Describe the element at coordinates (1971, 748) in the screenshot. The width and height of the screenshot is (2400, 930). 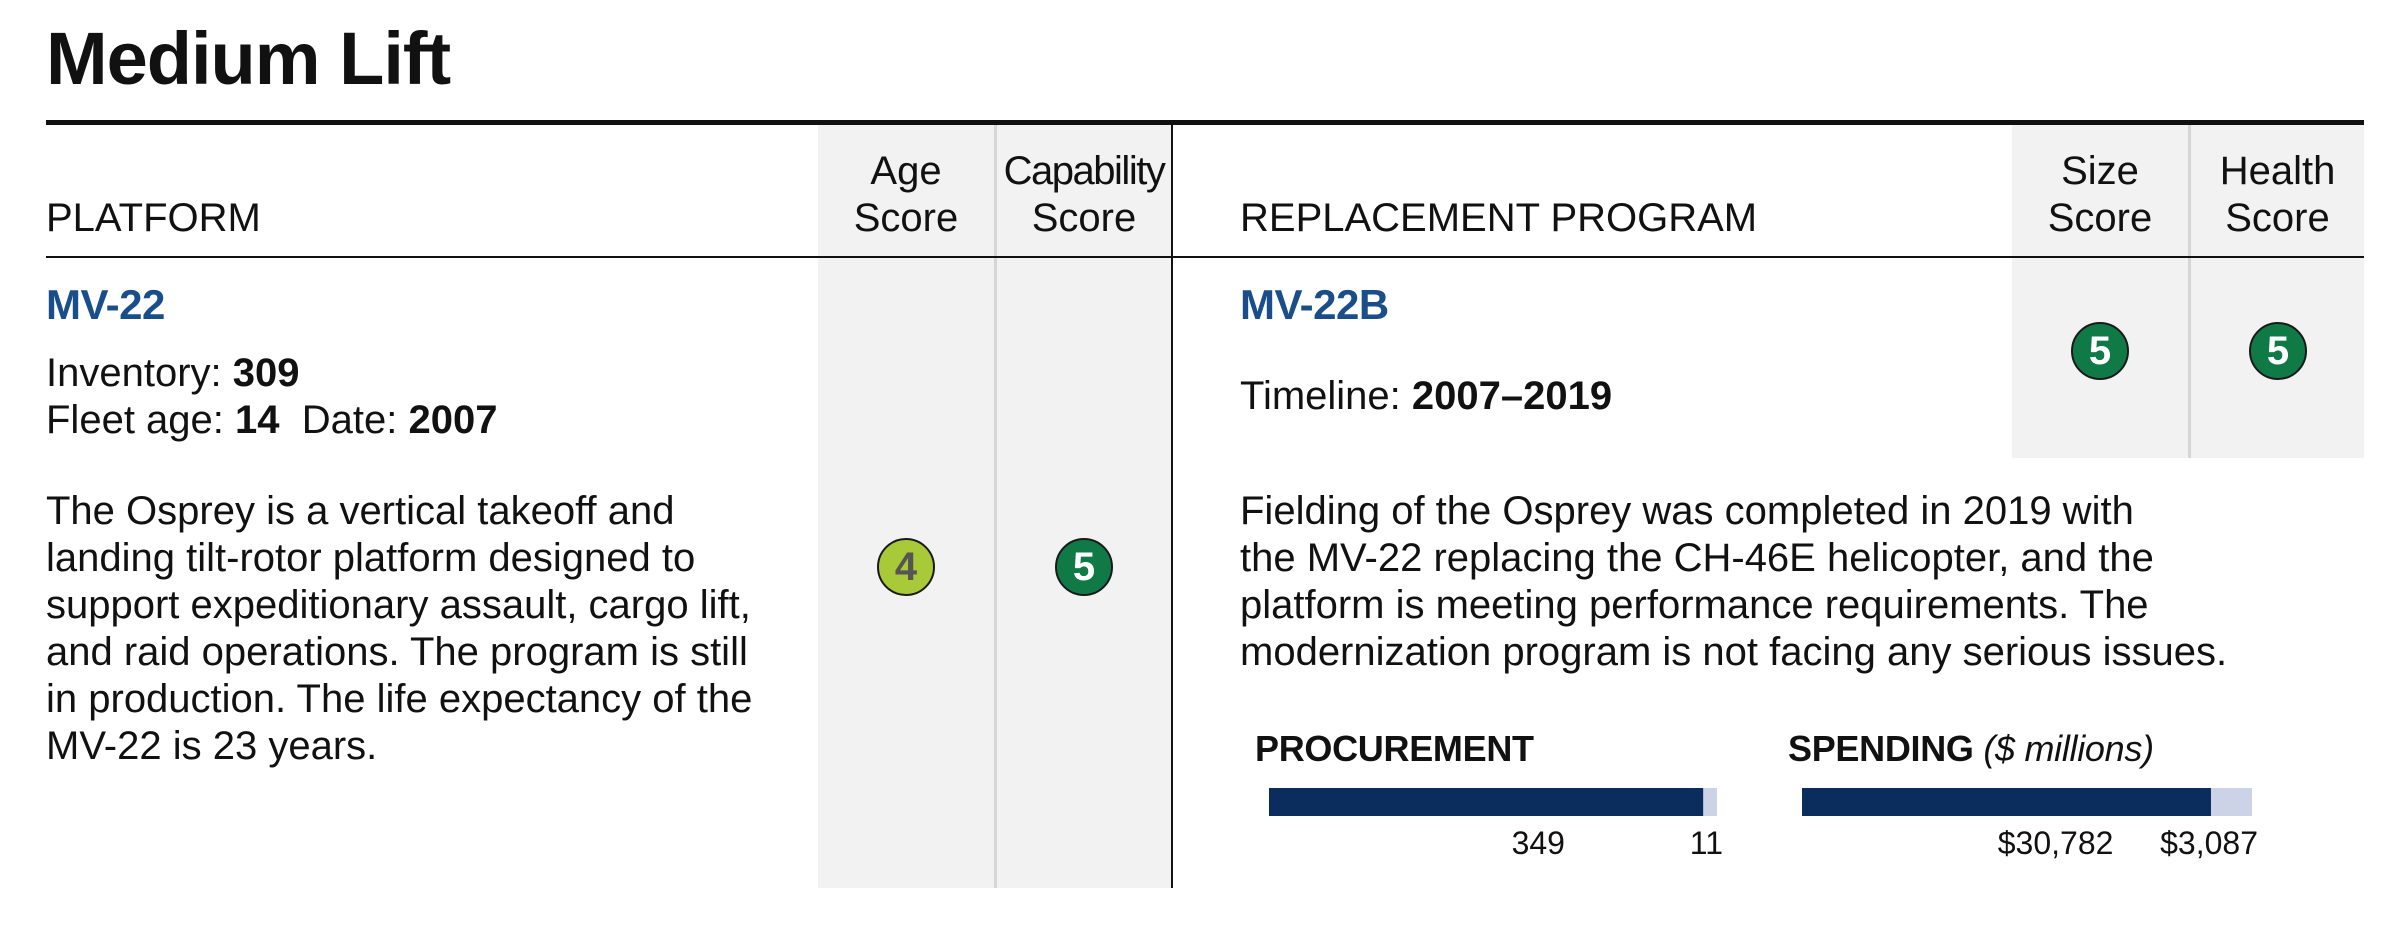
I see `spending-chart-title: SPENDING ($ millions)` at that location.